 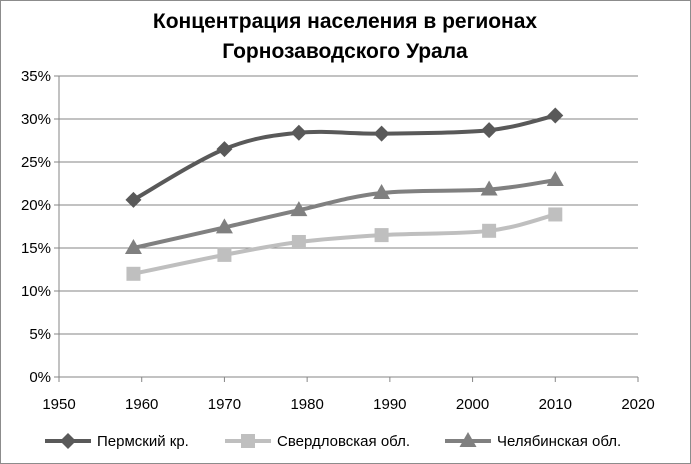 I want to click on x-tick-label-2000: 2000, so click(x=472, y=404).